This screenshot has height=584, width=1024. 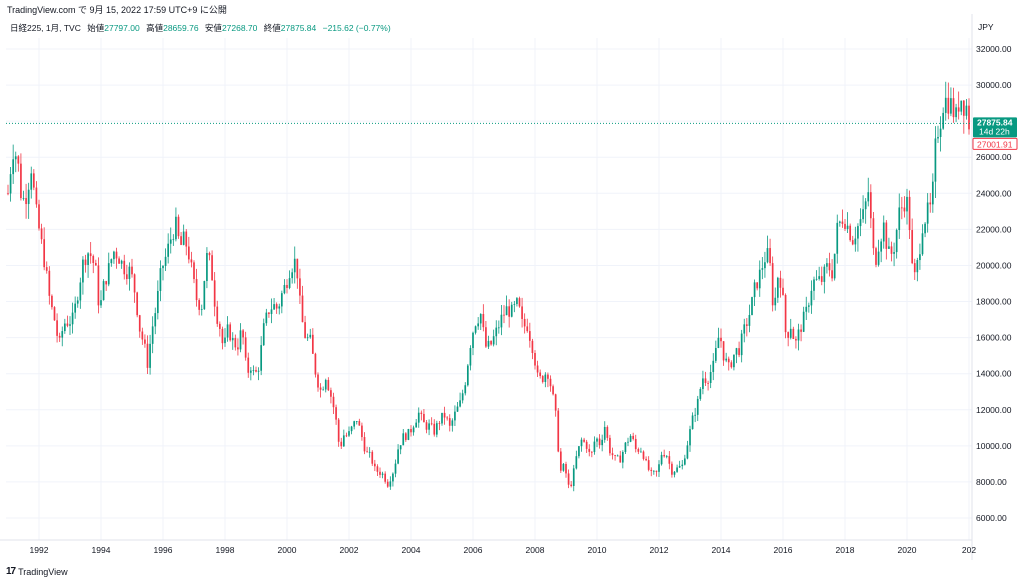 What do you see at coordinates (181, 28) in the screenshot?
I see `high-value: 28659.76` at bounding box center [181, 28].